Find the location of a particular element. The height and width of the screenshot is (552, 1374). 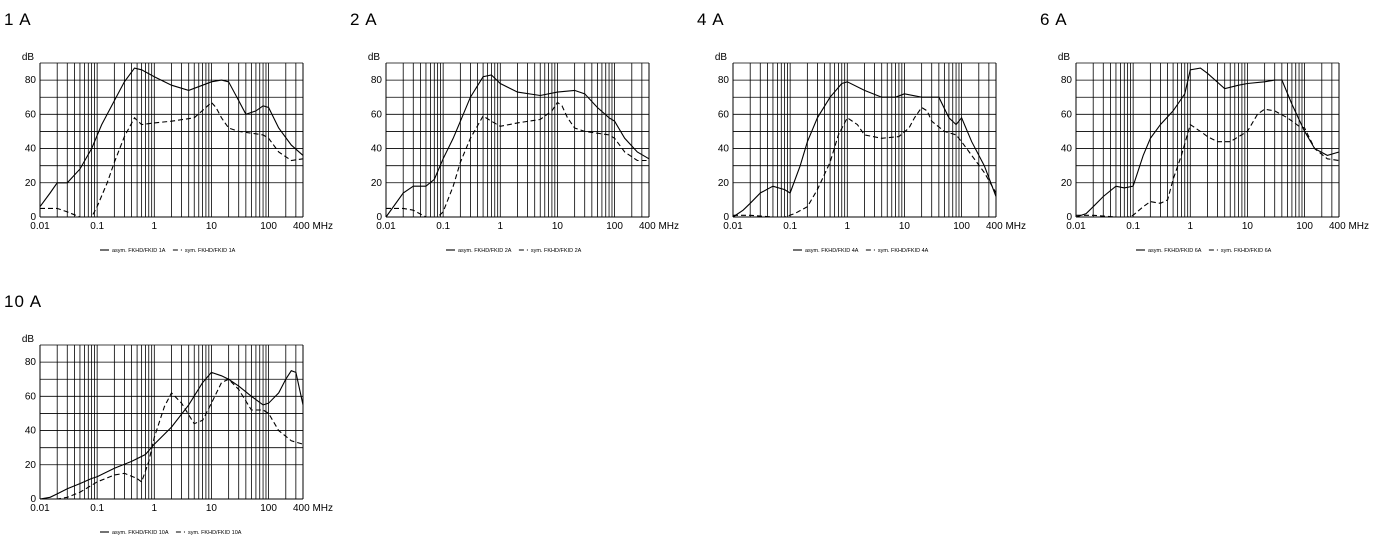

legend-entry: asym. FKHD/FKID 10A is located at coordinates (140, 533).